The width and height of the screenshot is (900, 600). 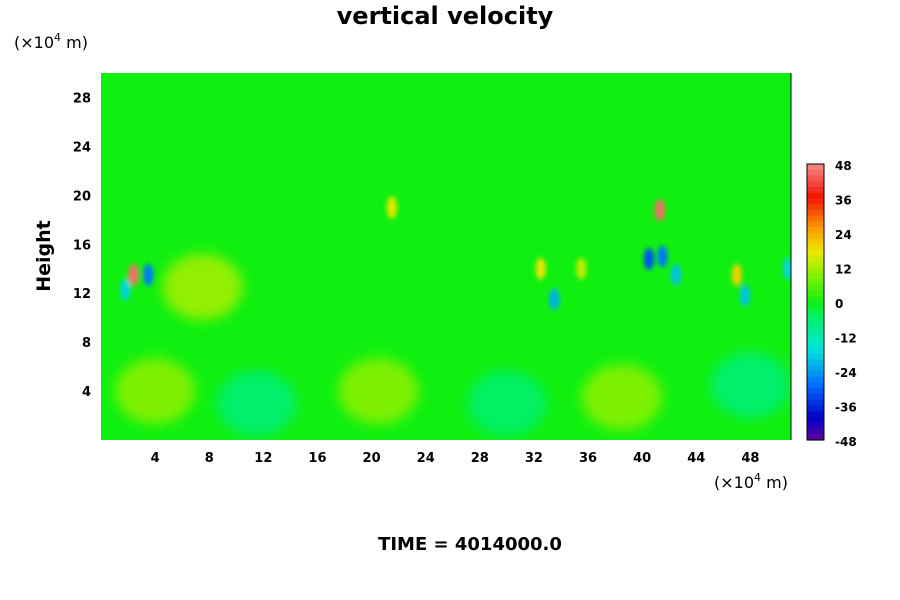 What do you see at coordinates (839, 304) in the screenshot?
I see `colorbar-label-0: 0` at bounding box center [839, 304].